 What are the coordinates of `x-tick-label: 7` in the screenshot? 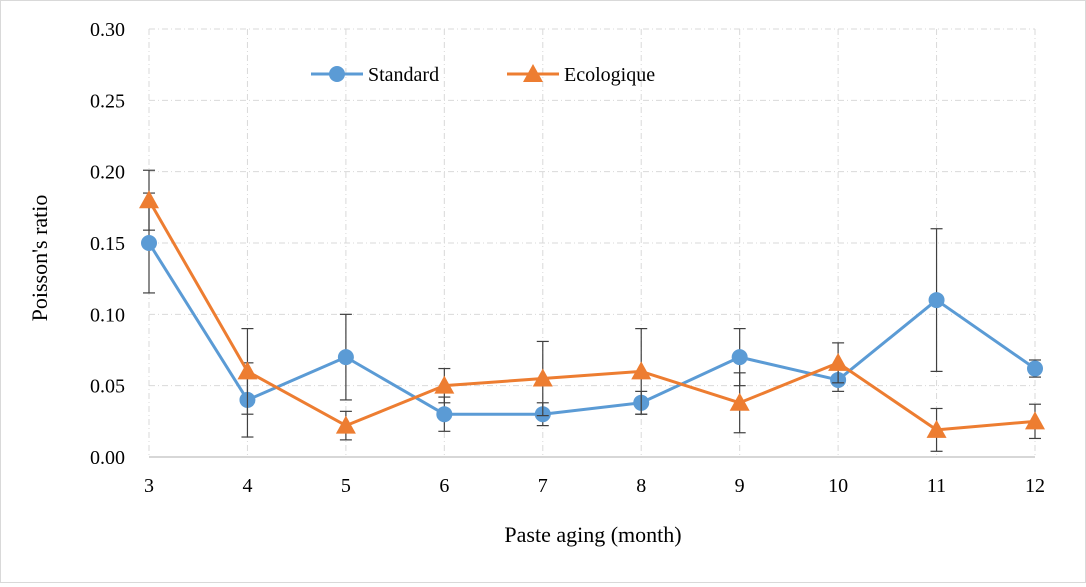 It's located at (543, 486).